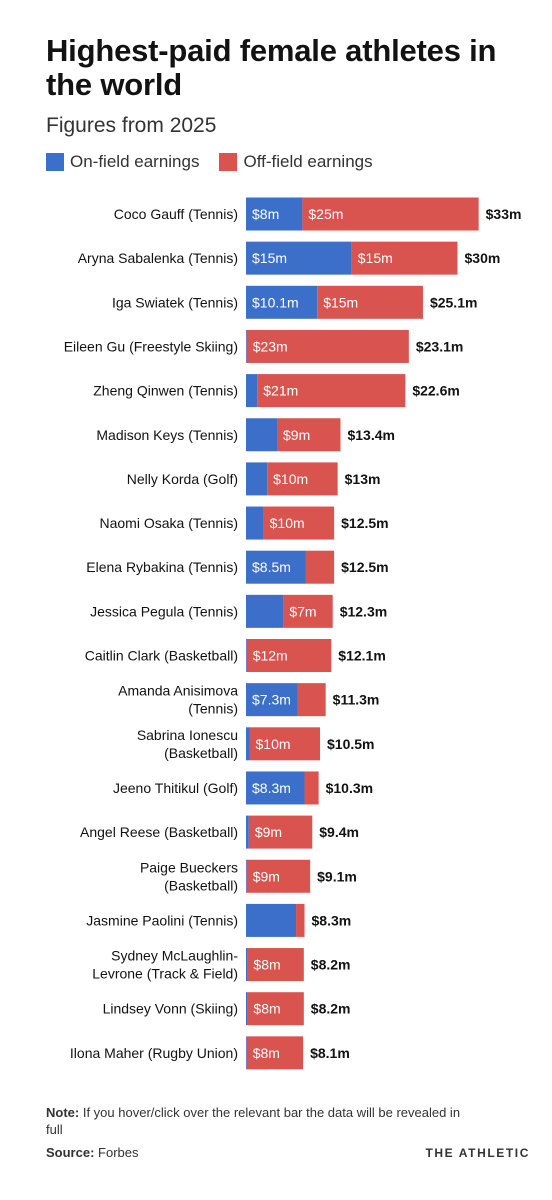 This screenshot has width=552, height=1200. What do you see at coordinates (245, 435) in the screenshot?
I see `bar-row: Madison Keys (Tennis) $9m $13.4m` at bounding box center [245, 435].